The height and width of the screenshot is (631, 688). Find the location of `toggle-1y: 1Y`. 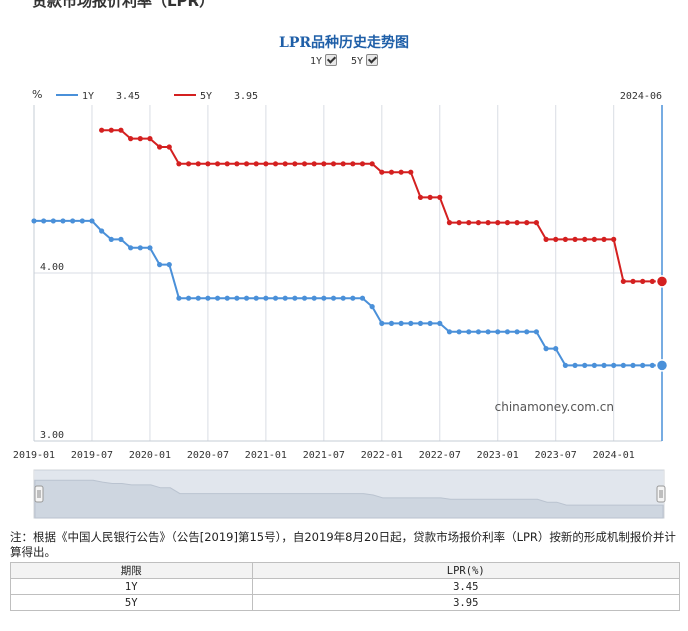

toggle-1y: 1Y is located at coordinates (323, 60).